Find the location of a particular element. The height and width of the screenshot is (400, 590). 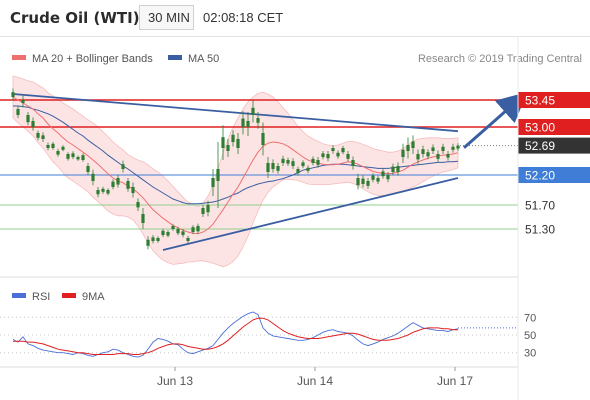

svg-text: 52.69 is located at coordinates (540, 146).